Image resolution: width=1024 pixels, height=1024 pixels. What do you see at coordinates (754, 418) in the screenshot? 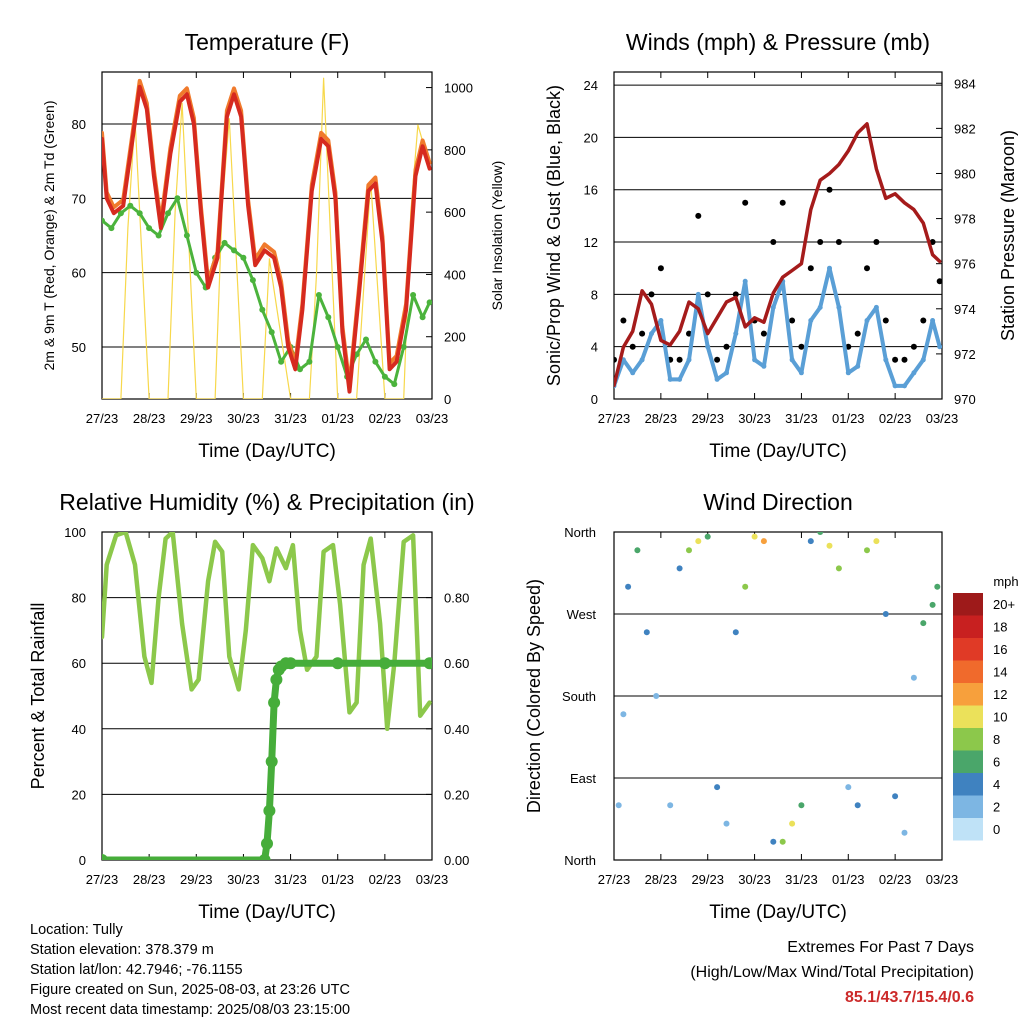
I see `winds-xtick-label: 30/23` at bounding box center [754, 418].